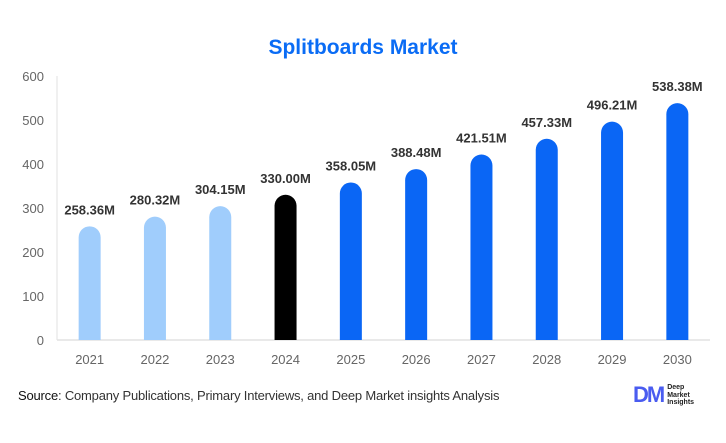 This screenshot has width=726, height=443. What do you see at coordinates (89, 359) in the screenshot?
I see `x-tick-label: 2021` at bounding box center [89, 359].